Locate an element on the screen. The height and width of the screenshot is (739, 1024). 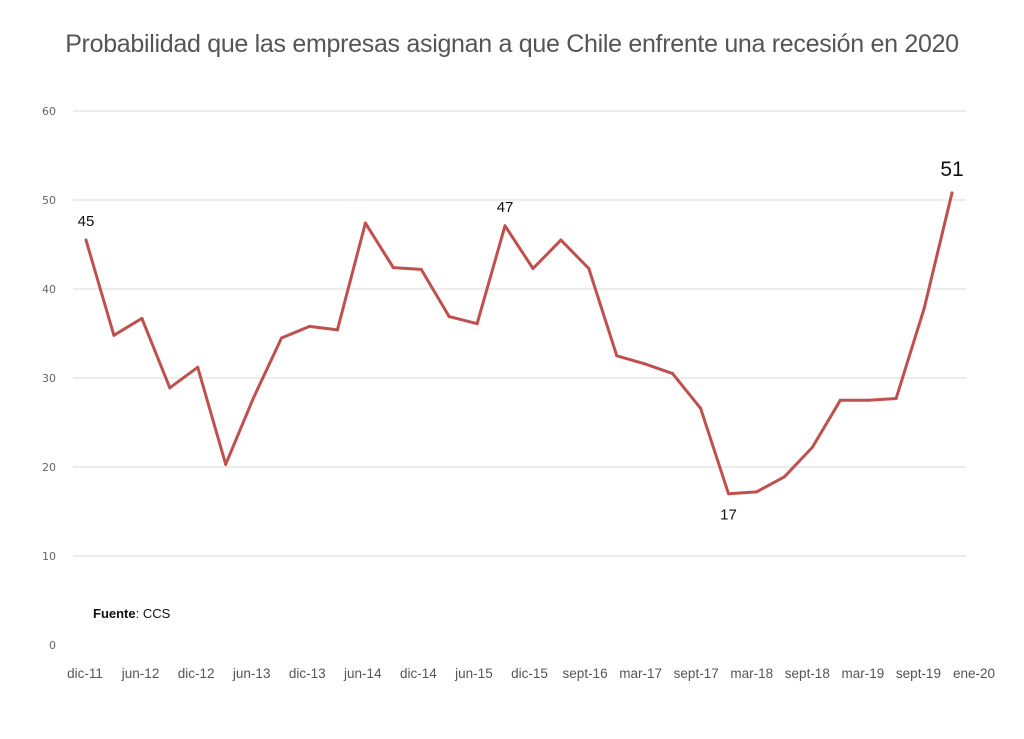
y-tick-label: 0 is located at coordinates (52, 645).